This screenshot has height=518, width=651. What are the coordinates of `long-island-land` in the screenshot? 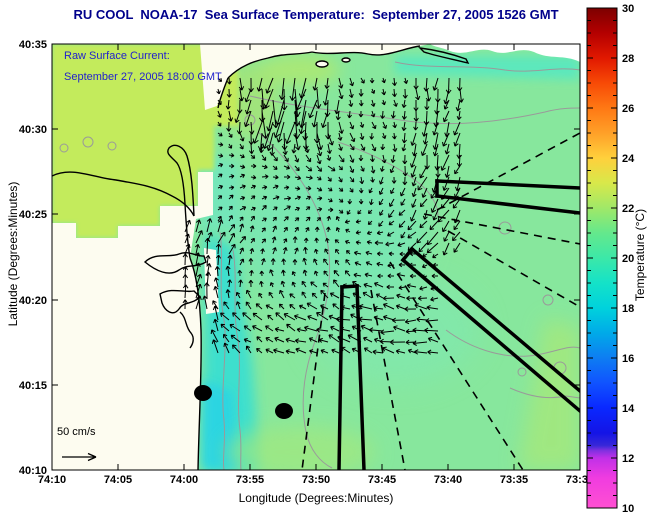 It's located at (329, 61).